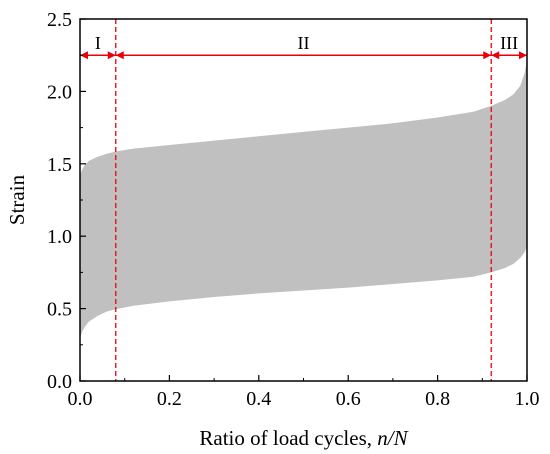 Image resolution: width=550 pixels, height=454 pixels. Describe the element at coordinates (59, 310) in the screenshot. I see `y-tick-label-1: 0.5` at that location.